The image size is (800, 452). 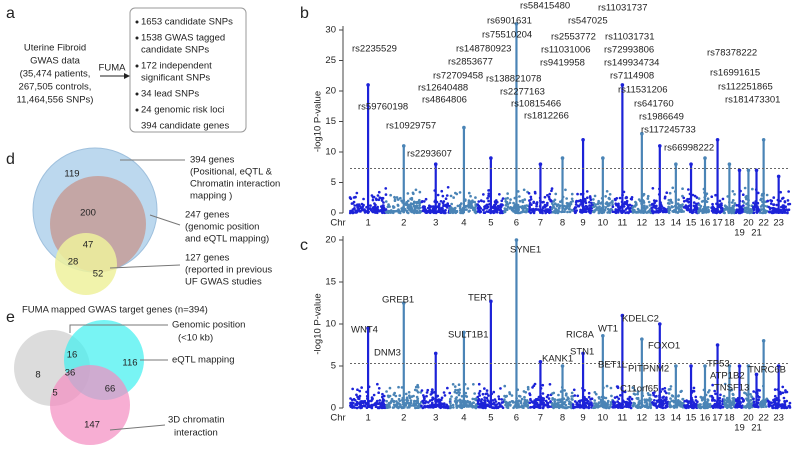 What do you see at coordinates (756, 428) in the screenshot?
I see `x-tick-label: 21` at bounding box center [756, 428].